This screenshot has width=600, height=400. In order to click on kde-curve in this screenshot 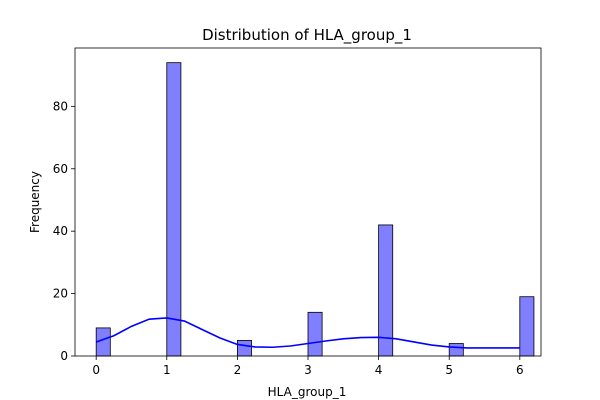, I will do `click(307, 333)`.